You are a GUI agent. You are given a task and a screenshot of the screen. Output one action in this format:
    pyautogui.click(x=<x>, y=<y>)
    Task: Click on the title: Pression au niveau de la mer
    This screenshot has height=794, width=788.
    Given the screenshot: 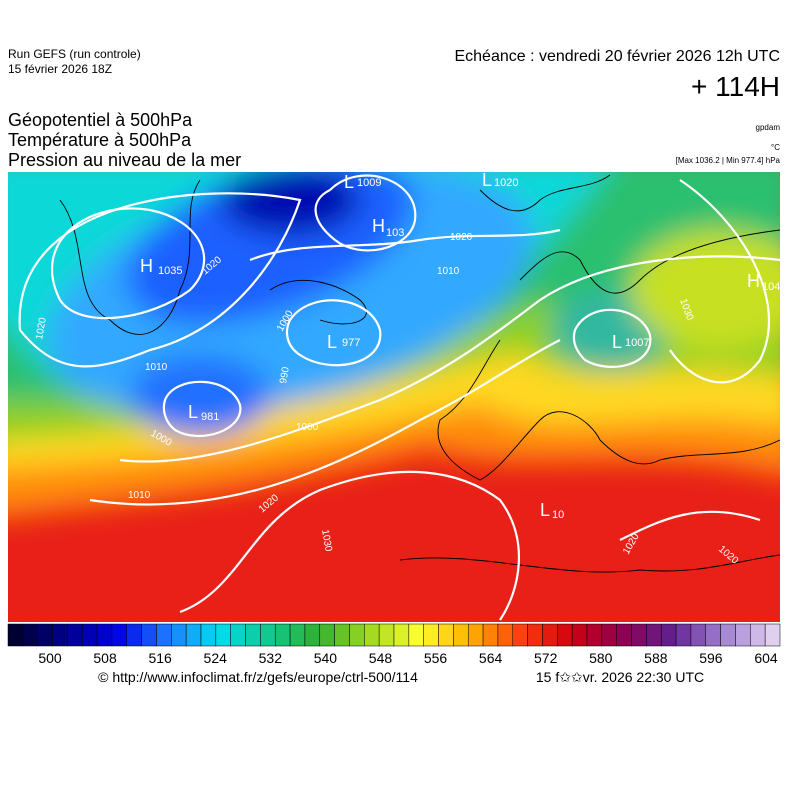 What is the action you would take?
    pyautogui.click(x=124, y=160)
    